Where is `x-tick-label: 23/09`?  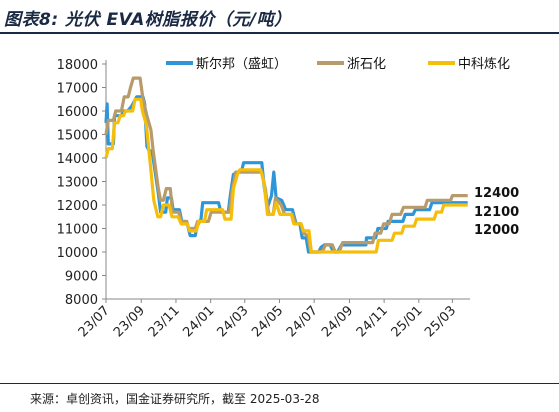 x-tick-label: 23/09 is located at coordinates (129, 321).